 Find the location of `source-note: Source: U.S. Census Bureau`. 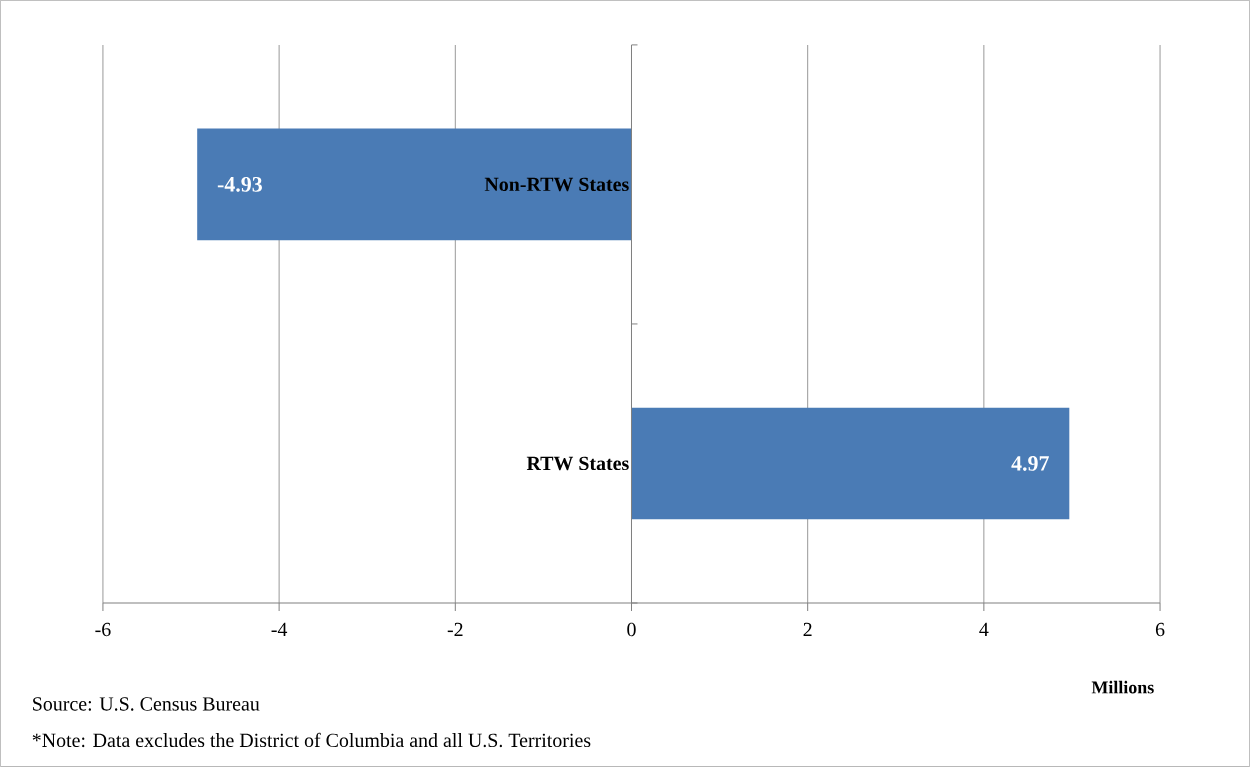

source-note: Source: U.S. Census Bureau is located at coordinates (146, 704).